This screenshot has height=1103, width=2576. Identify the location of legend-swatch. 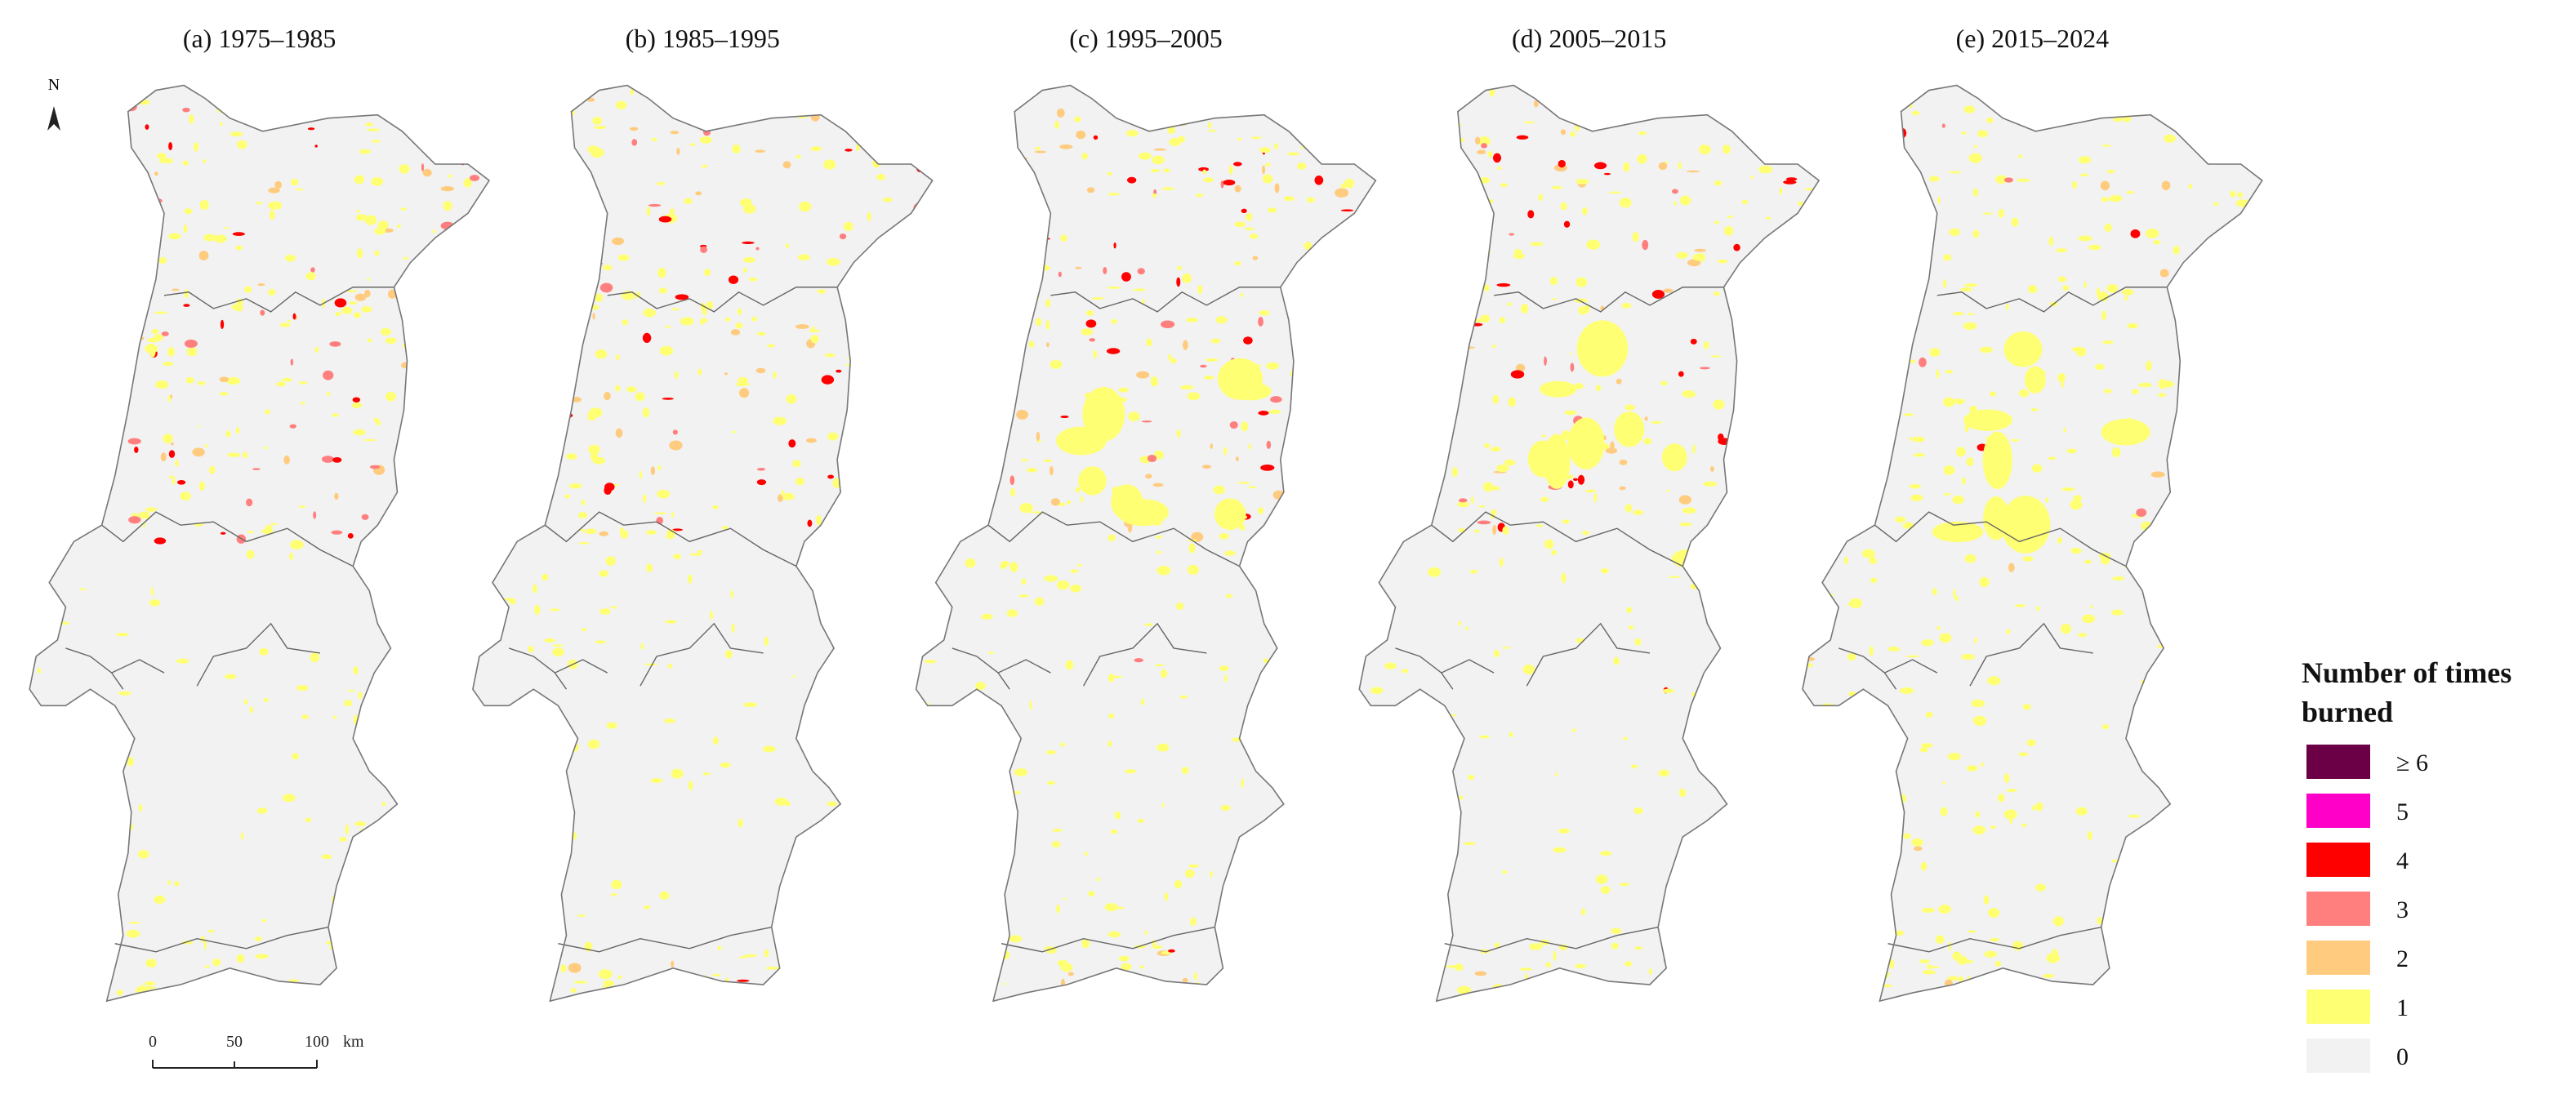
(2338, 860).